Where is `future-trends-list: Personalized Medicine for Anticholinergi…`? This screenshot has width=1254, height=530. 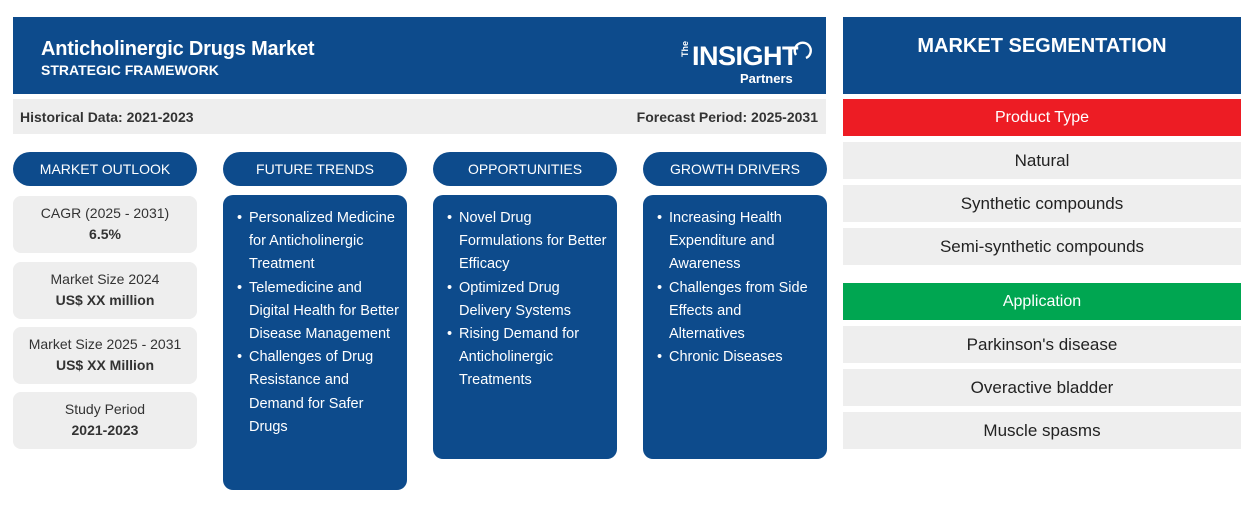 future-trends-list: Personalized Medicine for Anticholinergi… is located at coordinates (315, 342).